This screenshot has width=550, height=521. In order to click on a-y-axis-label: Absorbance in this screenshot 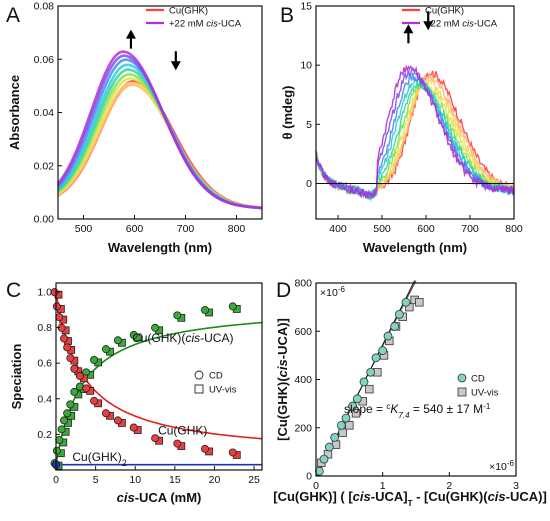, I will do `click(14, 112)`.